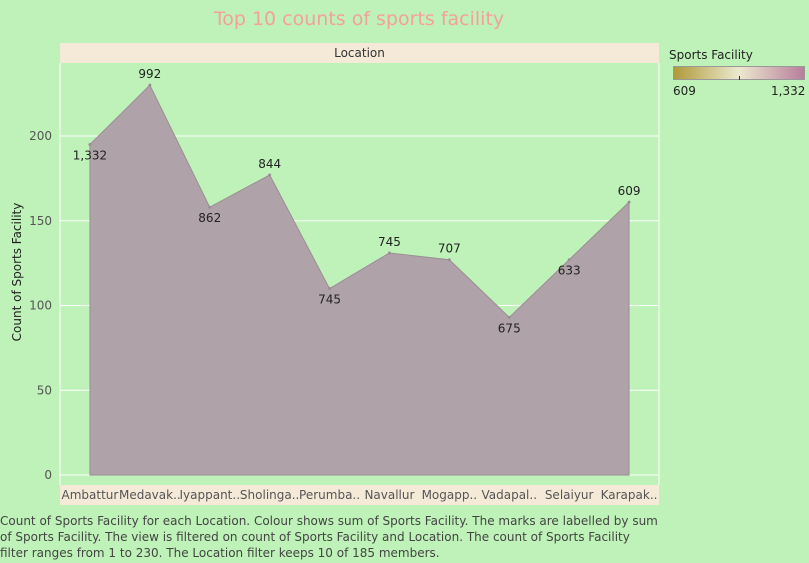 The width and height of the screenshot is (809, 563). I want to click on x-tick-label: Ambattur, so click(90, 495).